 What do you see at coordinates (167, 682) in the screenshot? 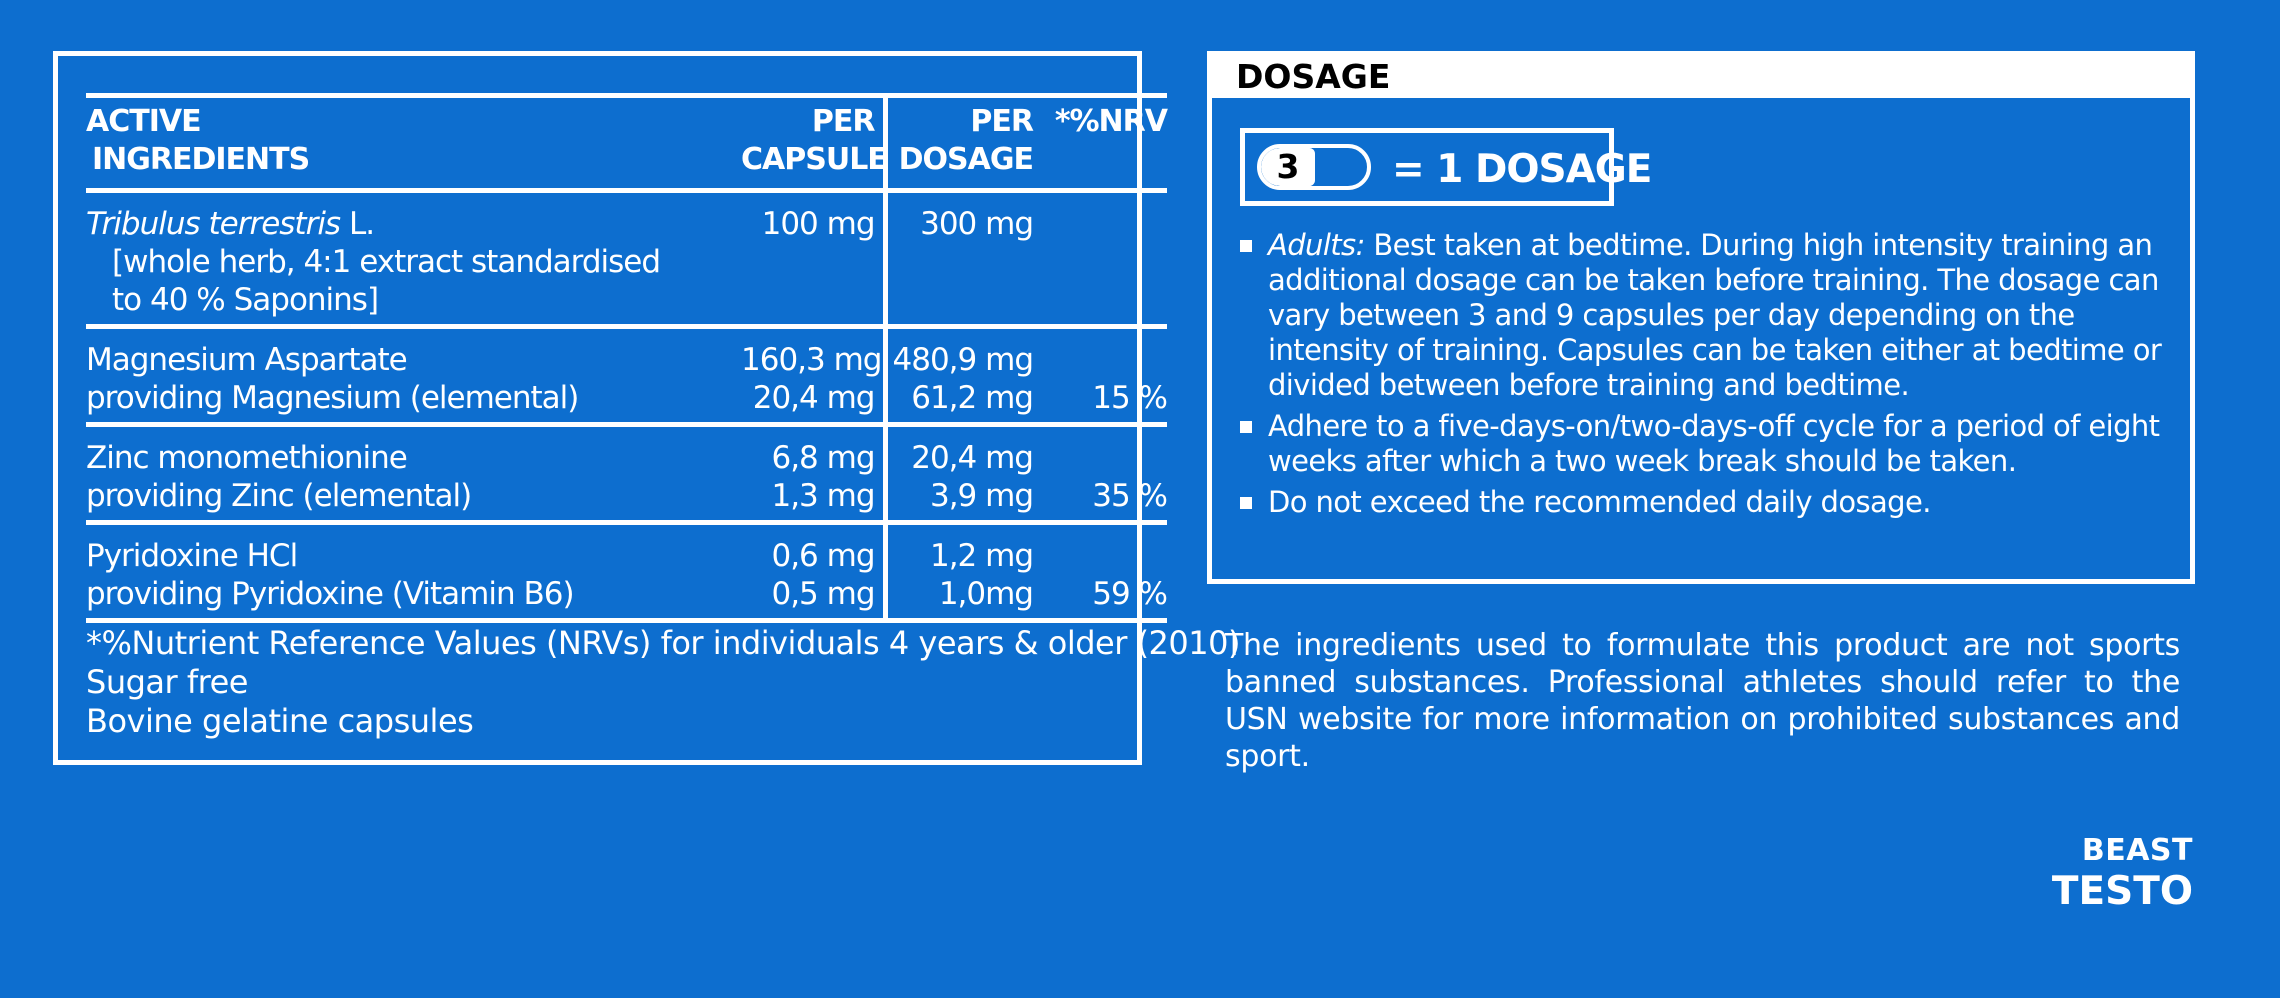
I see `sugar-free-note: Sugar free` at bounding box center [167, 682].